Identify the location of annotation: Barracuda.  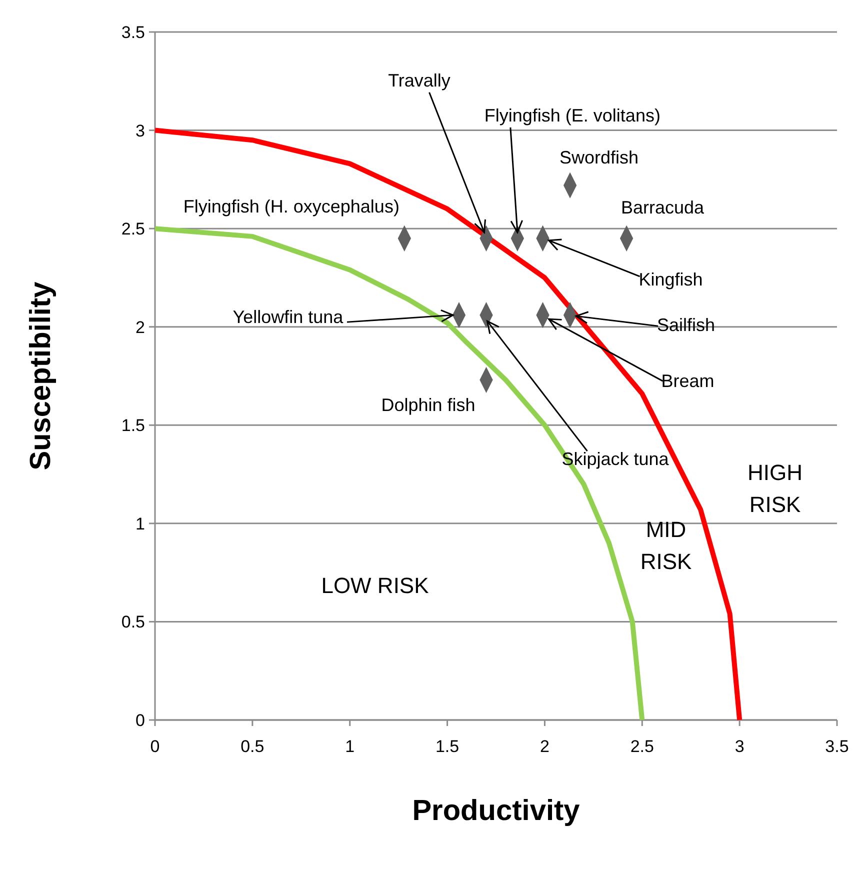
(663, 207).